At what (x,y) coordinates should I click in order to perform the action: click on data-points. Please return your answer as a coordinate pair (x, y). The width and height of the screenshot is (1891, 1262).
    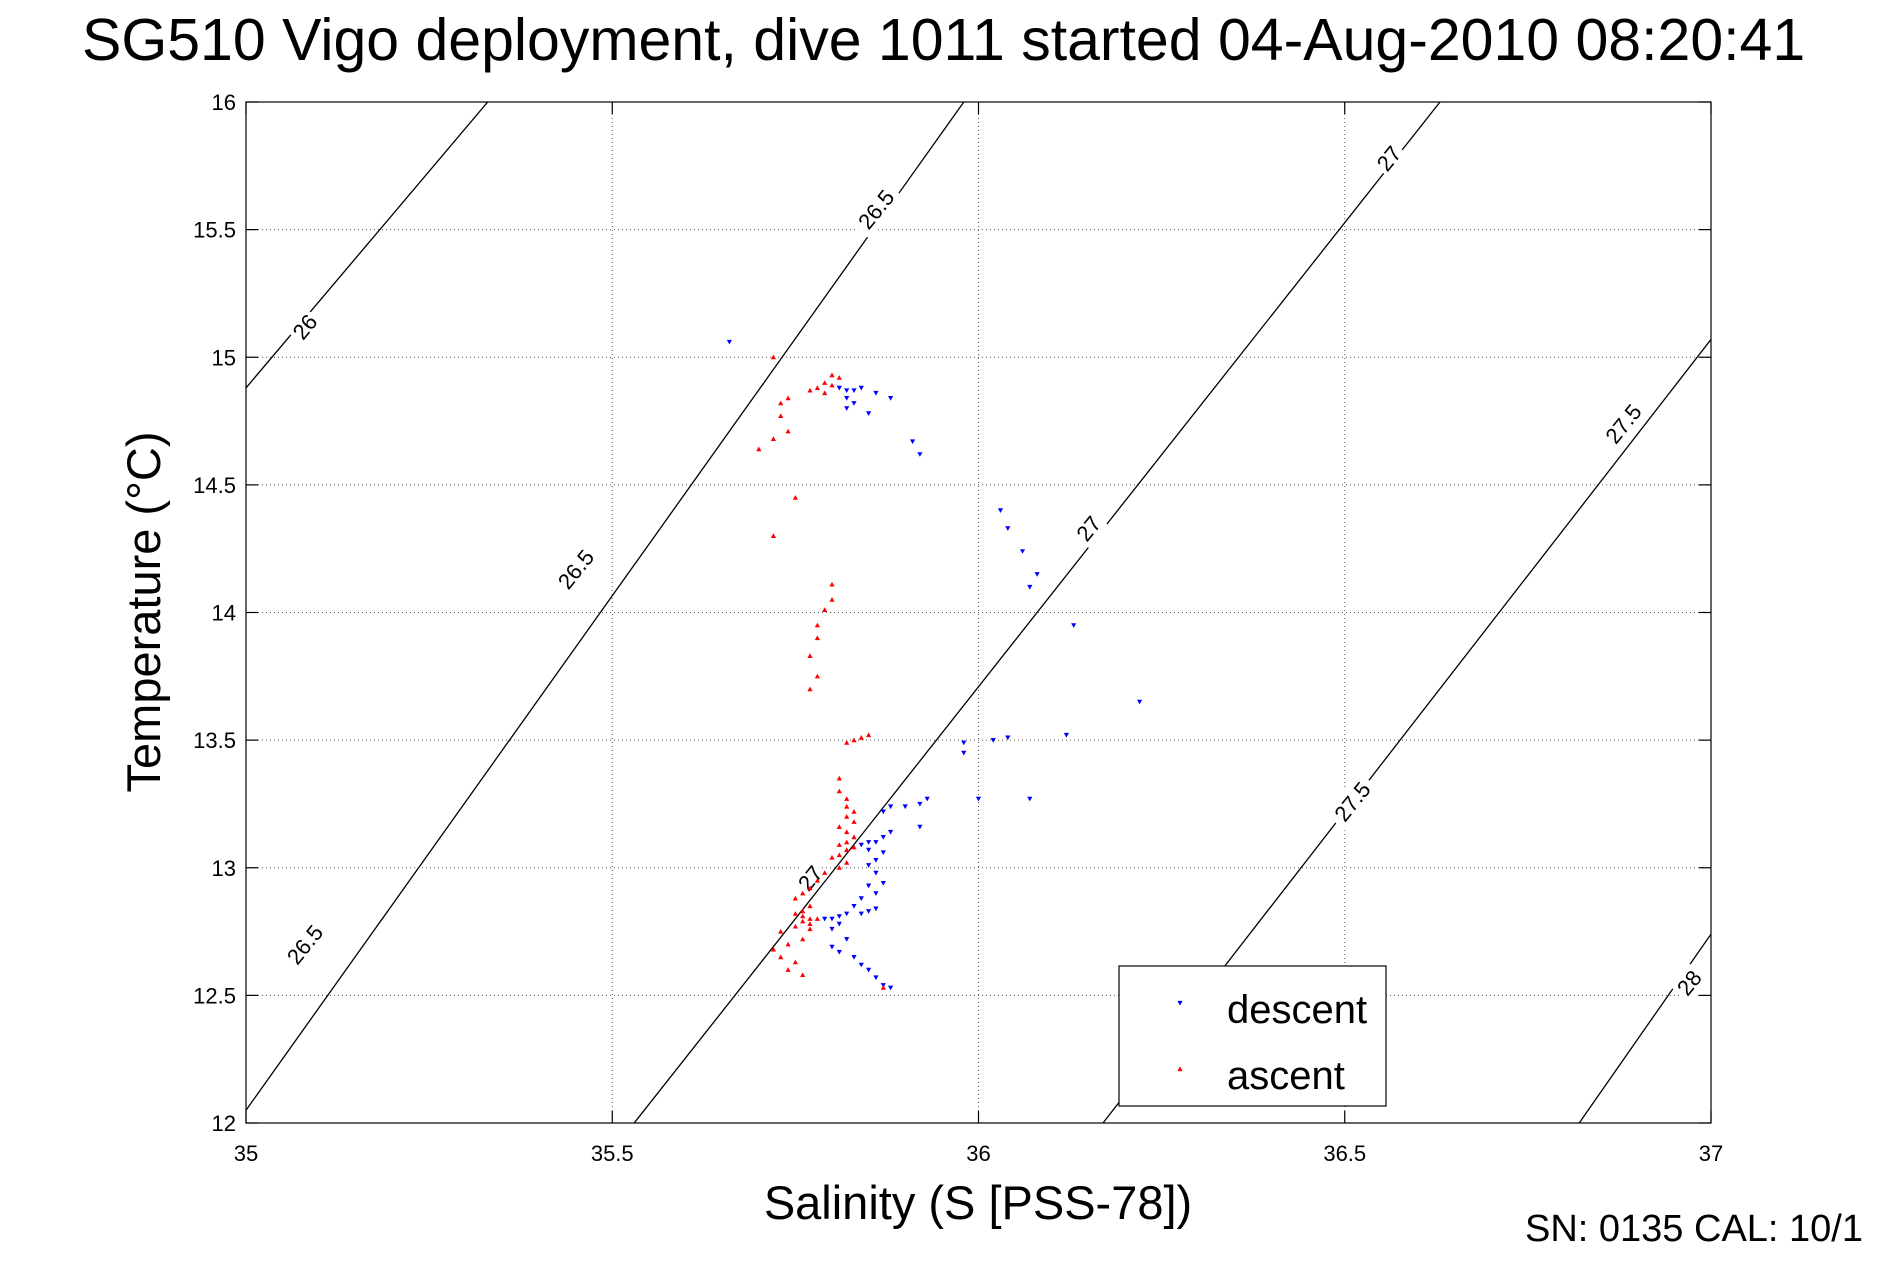
    Looking at the image, I should click on (934, 665).